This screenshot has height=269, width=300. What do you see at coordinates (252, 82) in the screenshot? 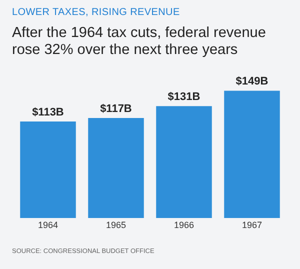
I see `data-label: $149B` at bounding box center [252, 82].